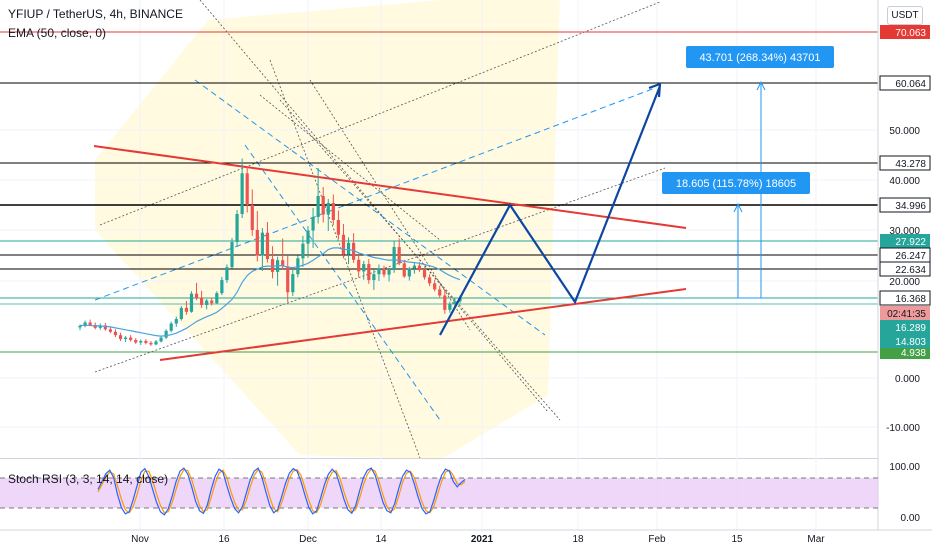 The image size is (932, 550). I want to click on price-flag-text: 02:41:35, so click(906, 314).